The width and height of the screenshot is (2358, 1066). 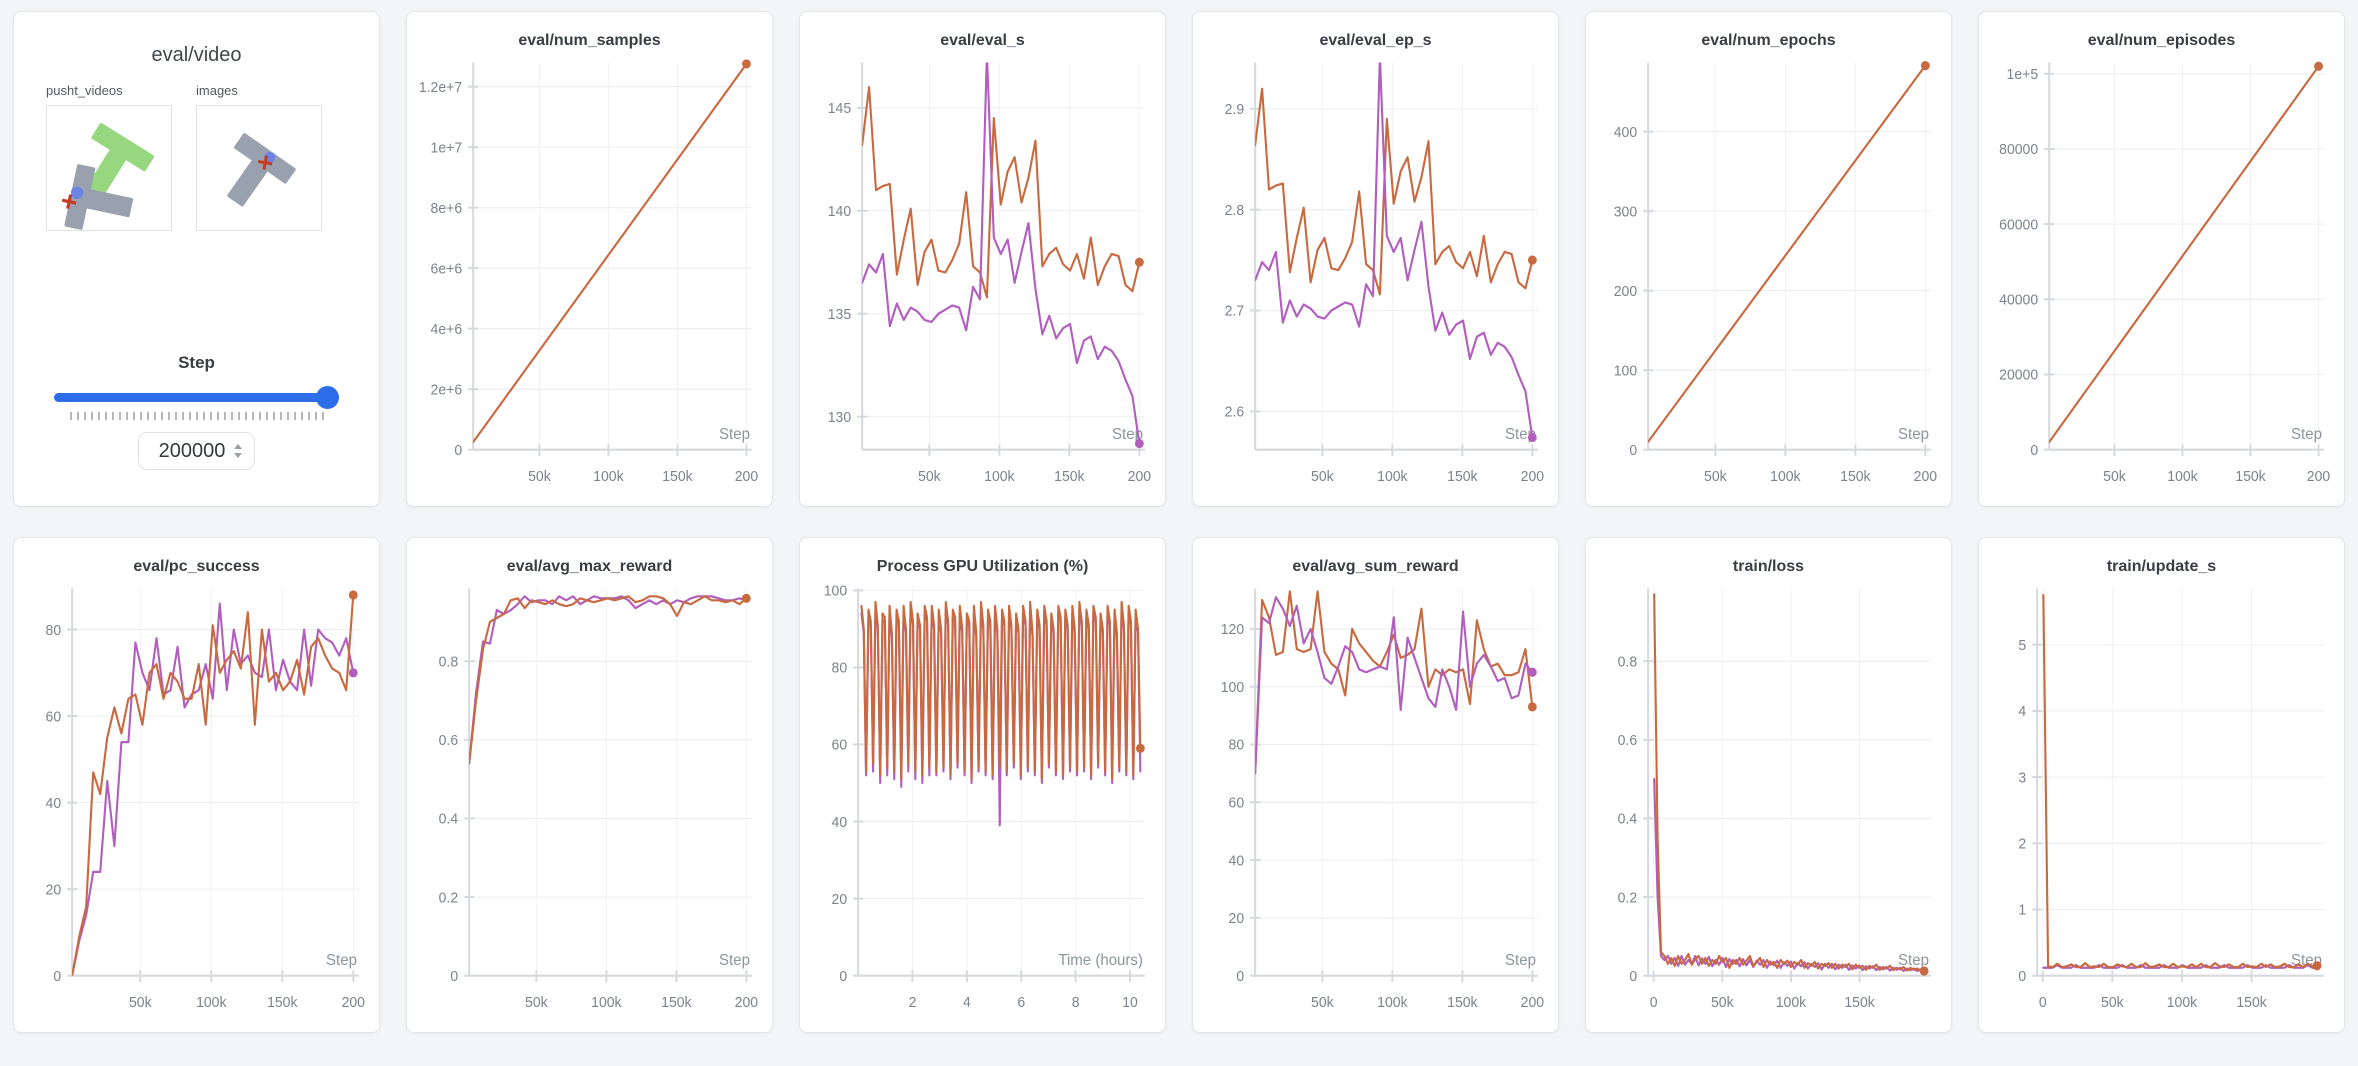 What do you see at coordinates (839, 212) in the screenshot?
I see `svg-text: 140` at bounding box center [839, 212].